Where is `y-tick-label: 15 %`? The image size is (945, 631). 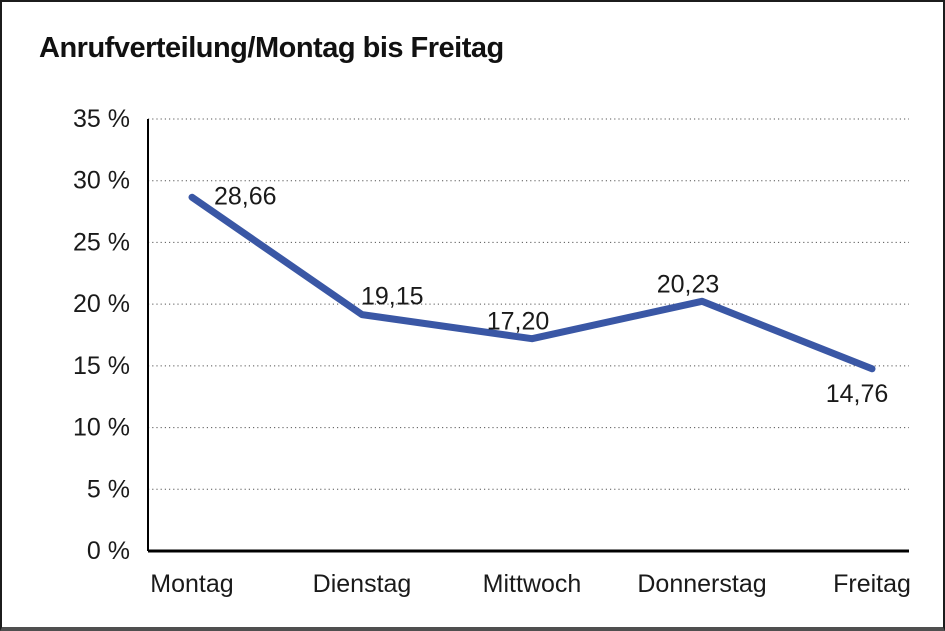 y-tick-label: 15 % is located at coordinates (101, 366).